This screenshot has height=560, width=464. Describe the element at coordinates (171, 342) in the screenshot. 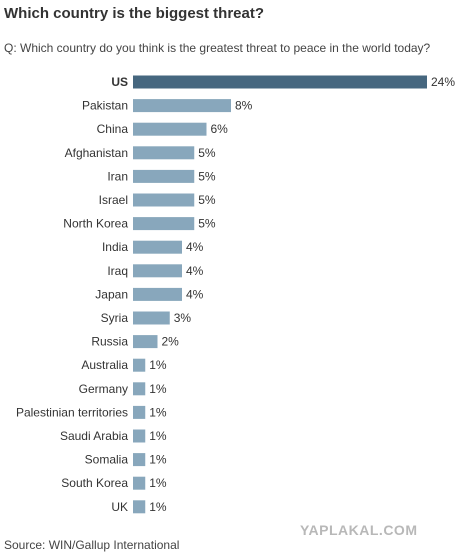

I see `value-label: 2%` at that location.